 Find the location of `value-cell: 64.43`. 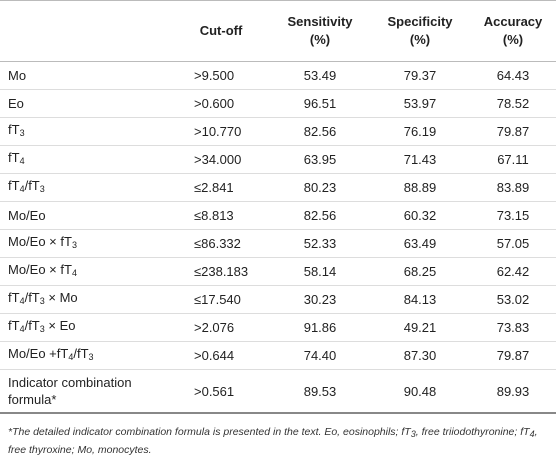

value-cell: 64.43 is located at coordinates (513, 75).